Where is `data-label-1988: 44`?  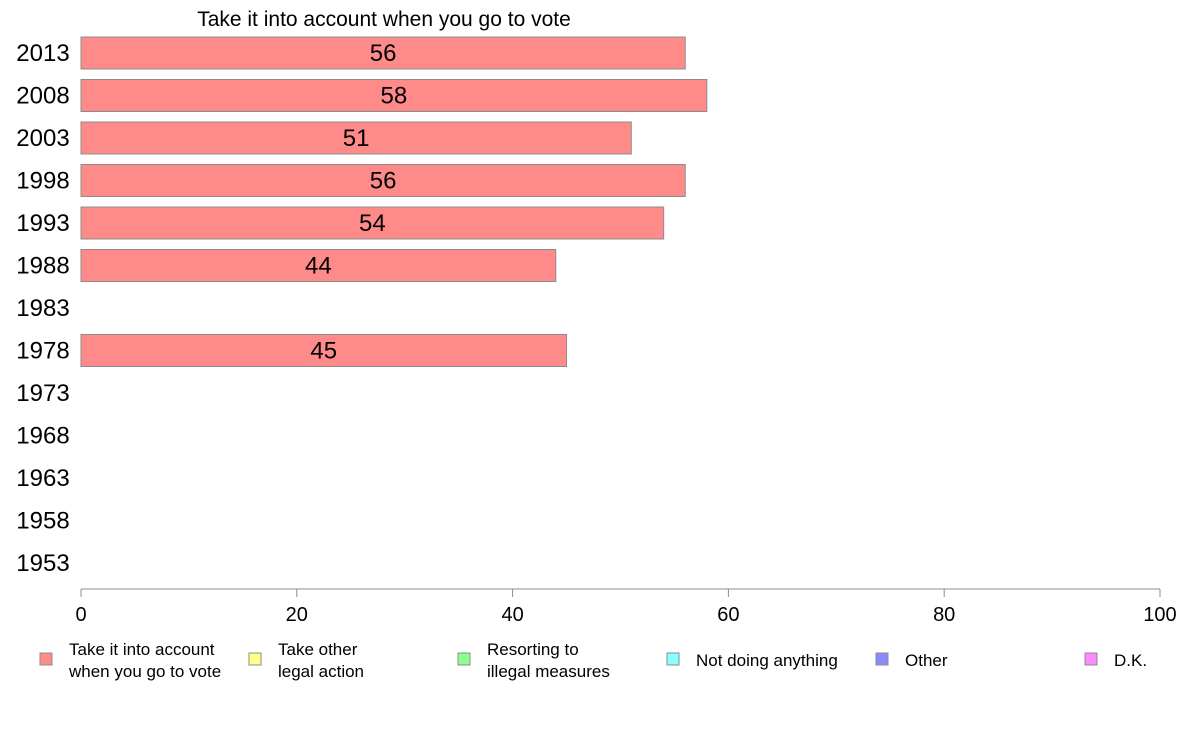
data-label-1988: 44 is located at coordinates (318, 266).